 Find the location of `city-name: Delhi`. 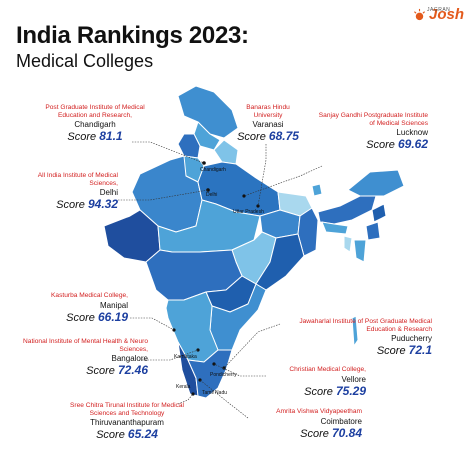

city-name: Delhi is located at coordinates (108, 193).